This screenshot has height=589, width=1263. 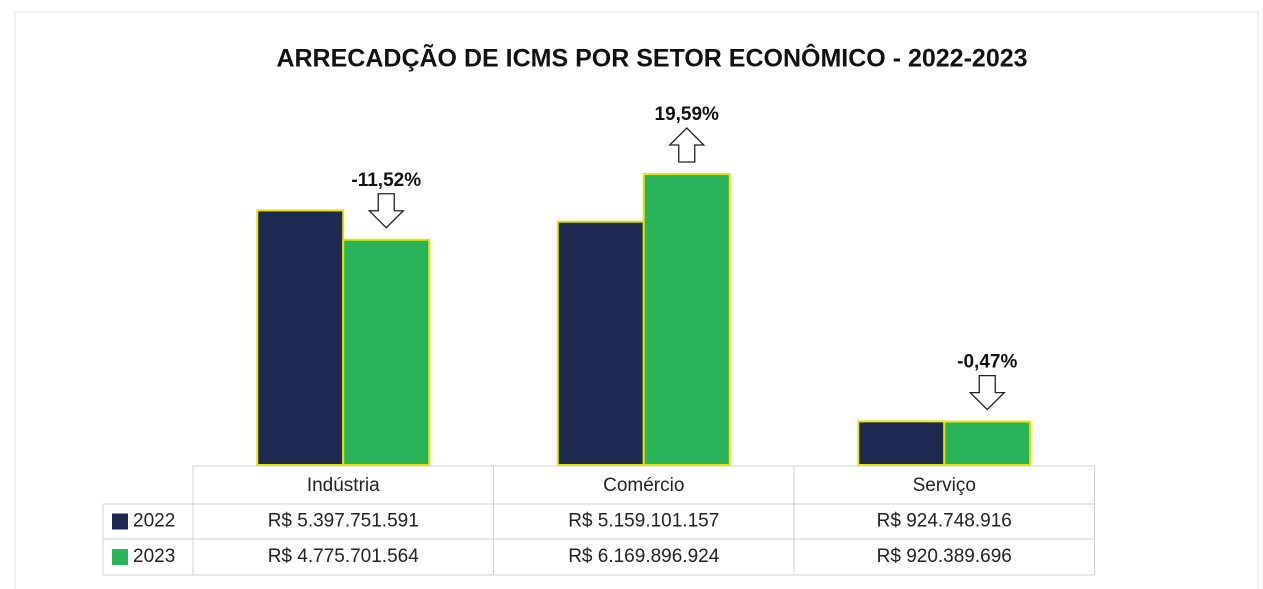 What do you see at coordinates (944, 556) in the screenshot?
I see `value-label: R$ 920.389.696` at bounding box center [944, 556].